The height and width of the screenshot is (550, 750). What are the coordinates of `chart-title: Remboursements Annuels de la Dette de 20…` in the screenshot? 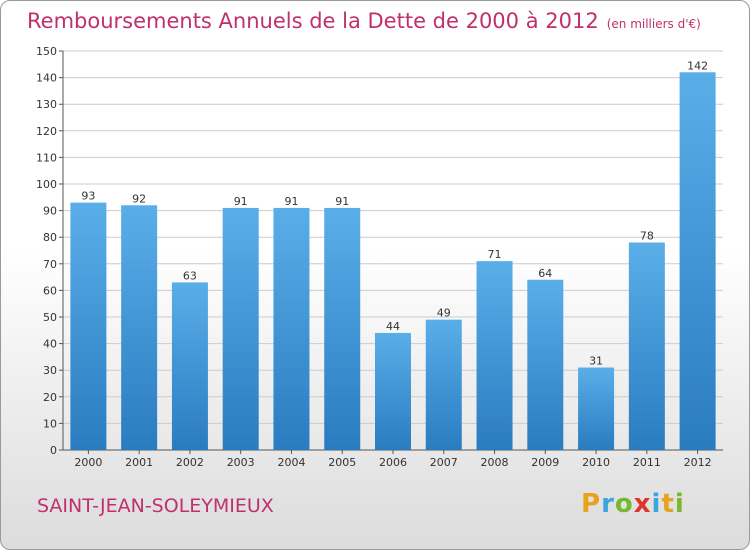 It's located at (364, 21).